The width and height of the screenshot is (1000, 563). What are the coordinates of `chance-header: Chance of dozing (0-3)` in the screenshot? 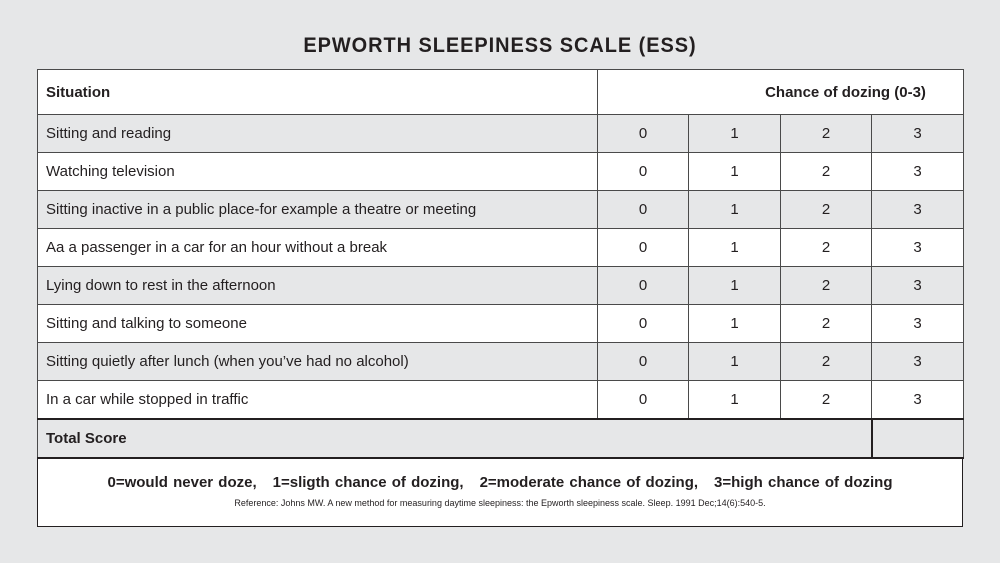 It's located at (780, 92).